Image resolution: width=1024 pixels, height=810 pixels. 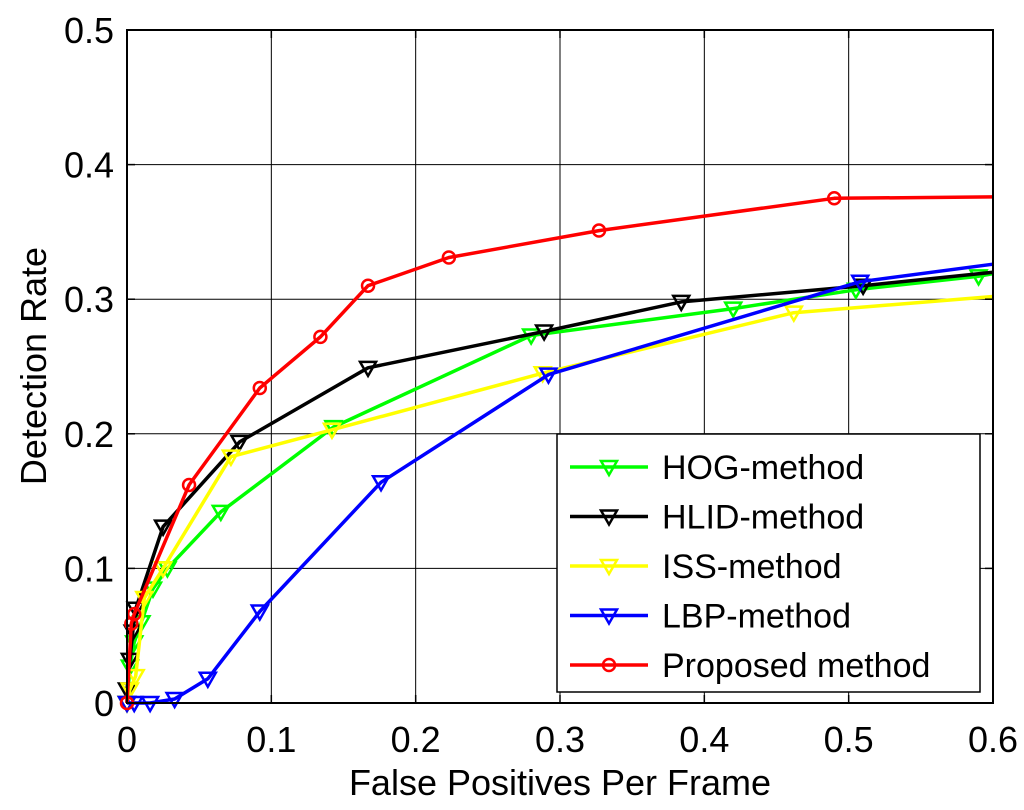 I want to click on y-tick-label: 0.4, so click(x=89, y=165).